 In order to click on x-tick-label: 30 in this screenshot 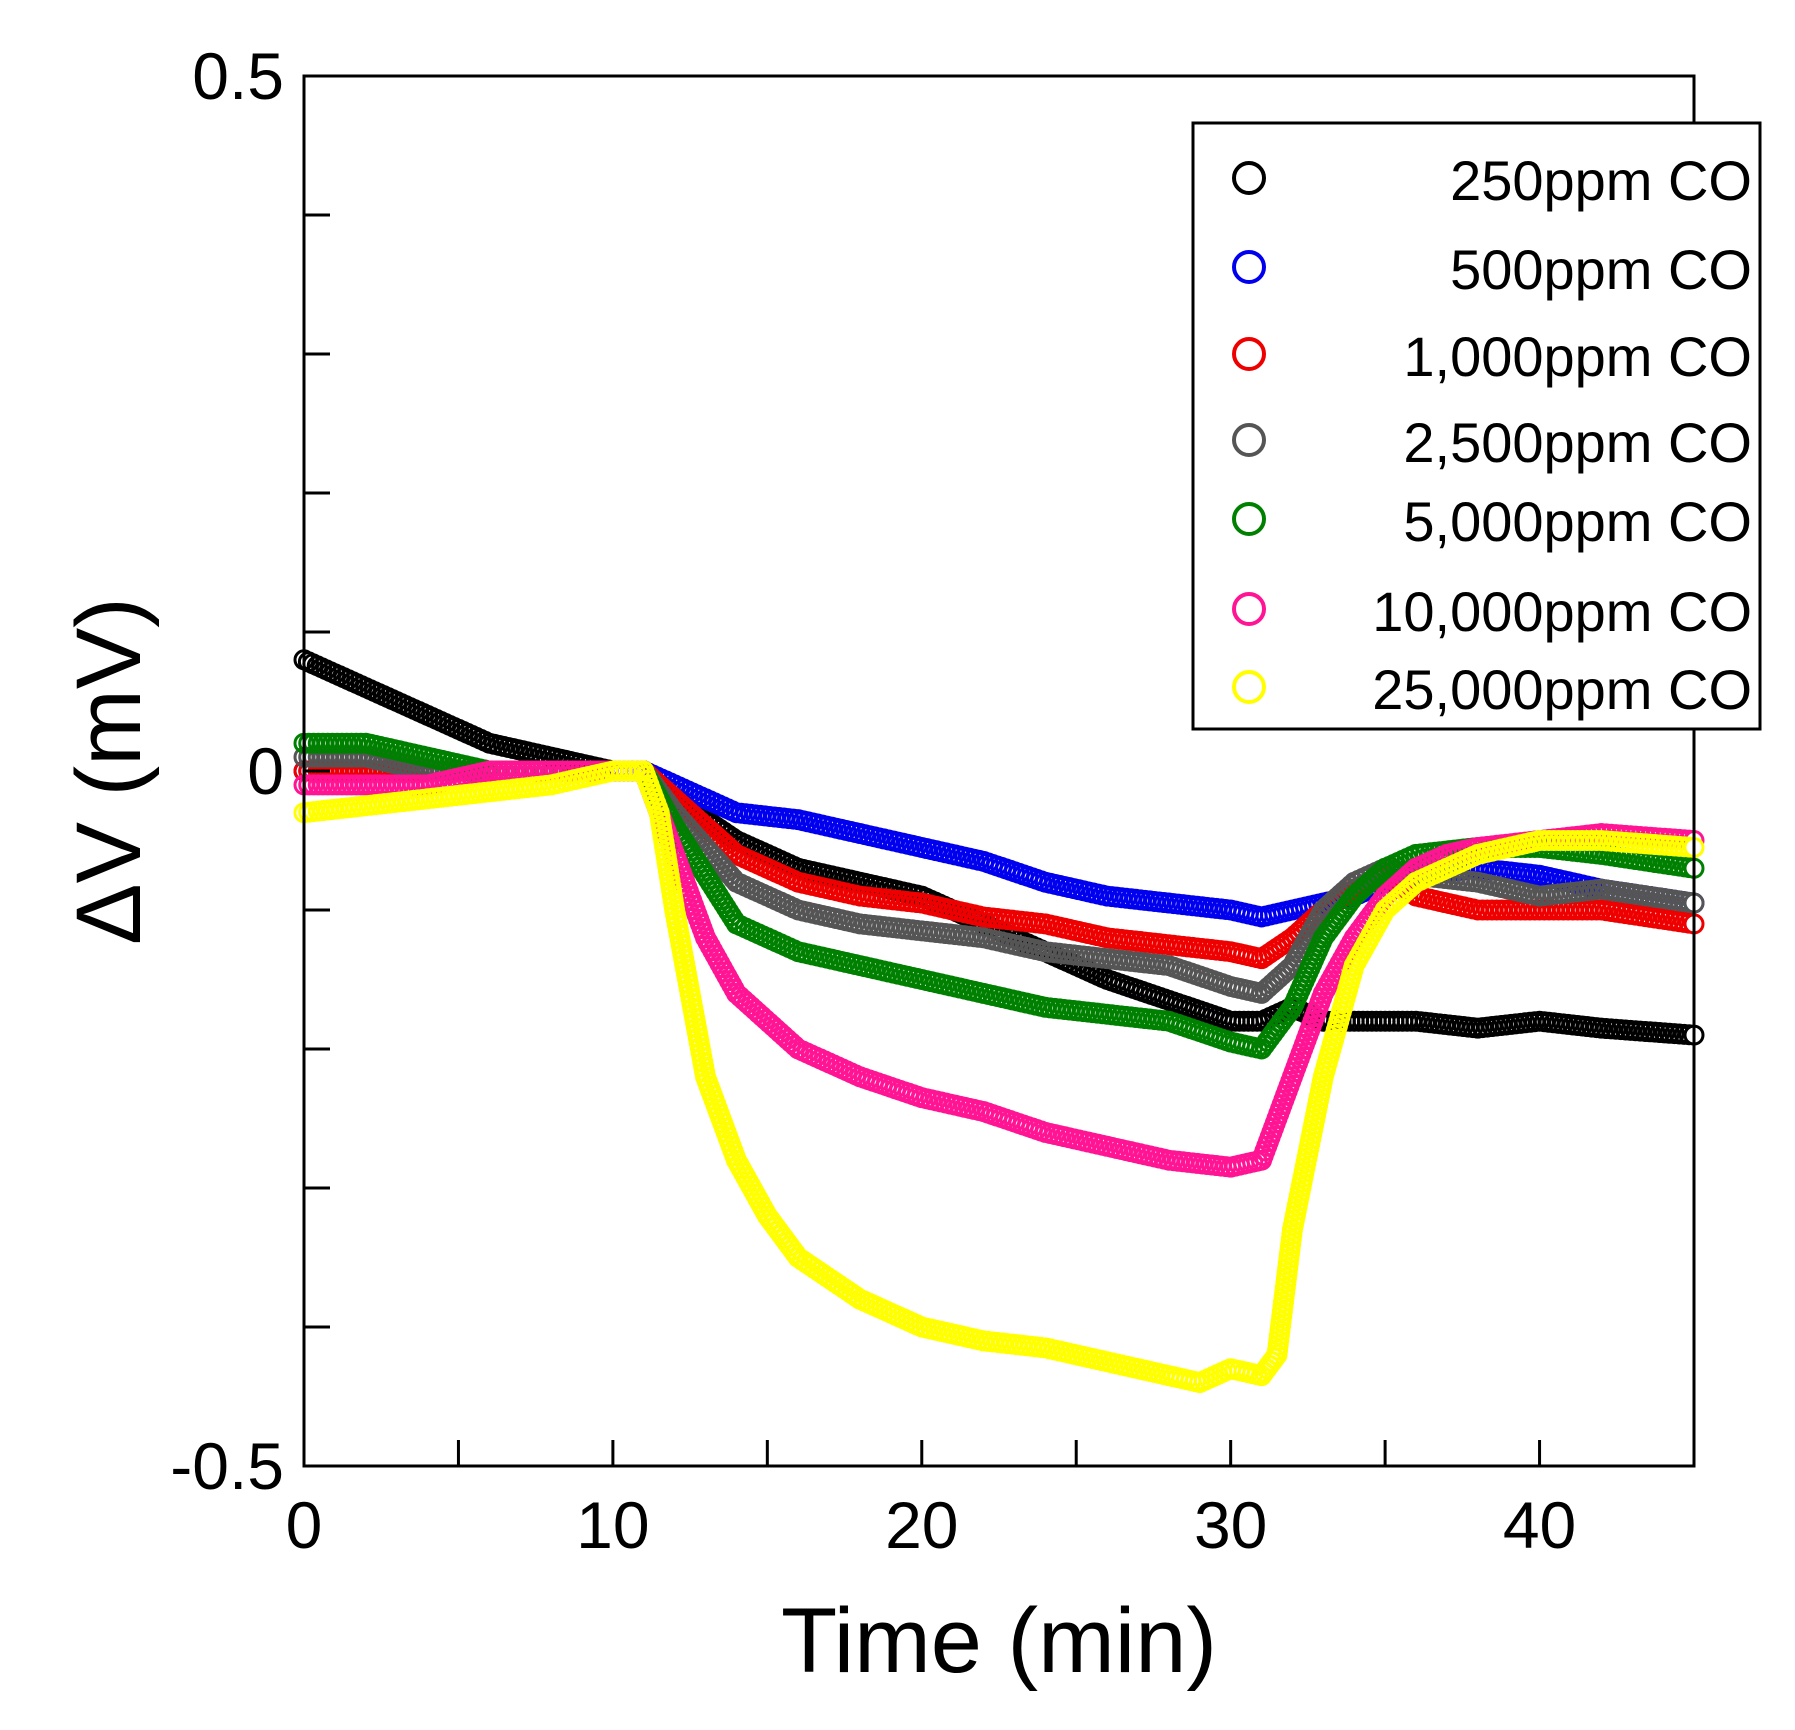, I will do `click(1230, 1525)`.